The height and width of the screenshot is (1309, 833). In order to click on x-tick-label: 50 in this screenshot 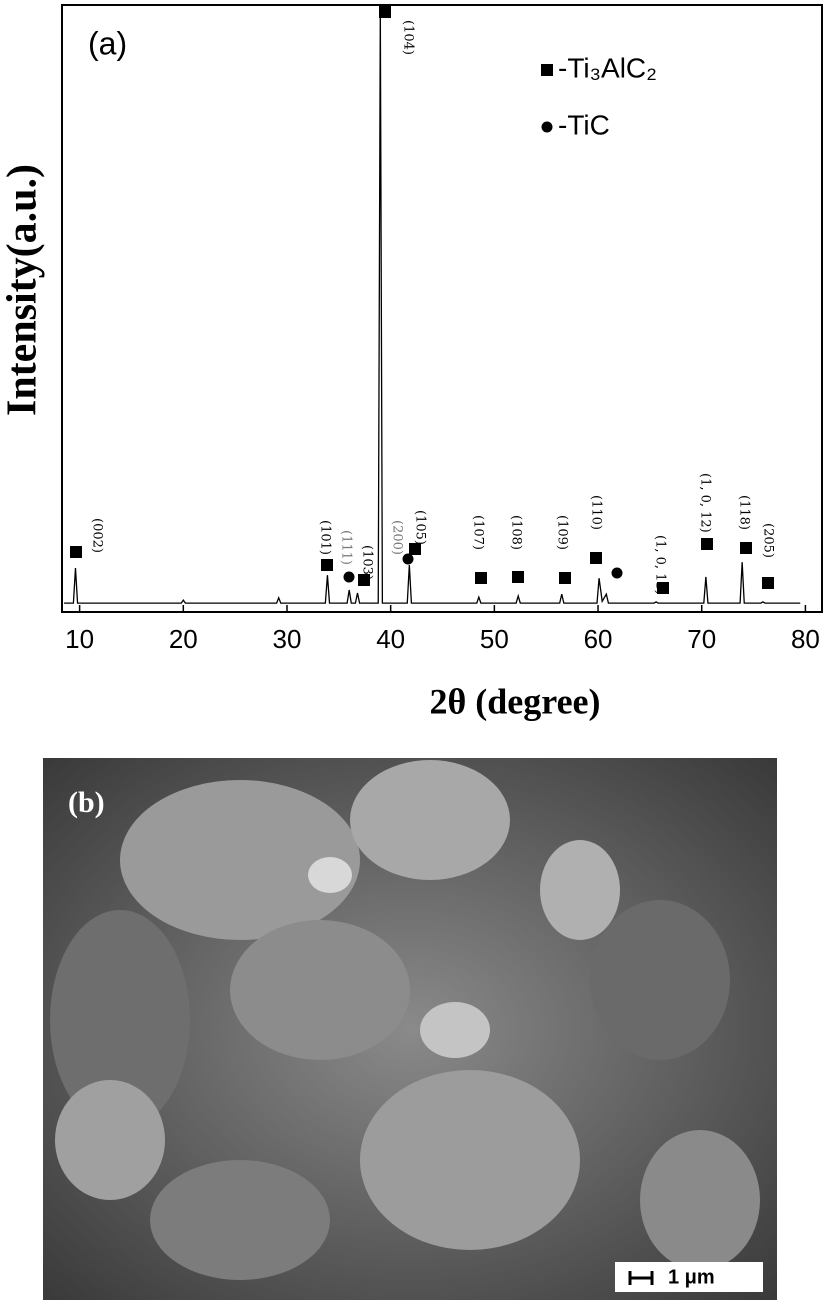, I will do `click(494, 639)`.